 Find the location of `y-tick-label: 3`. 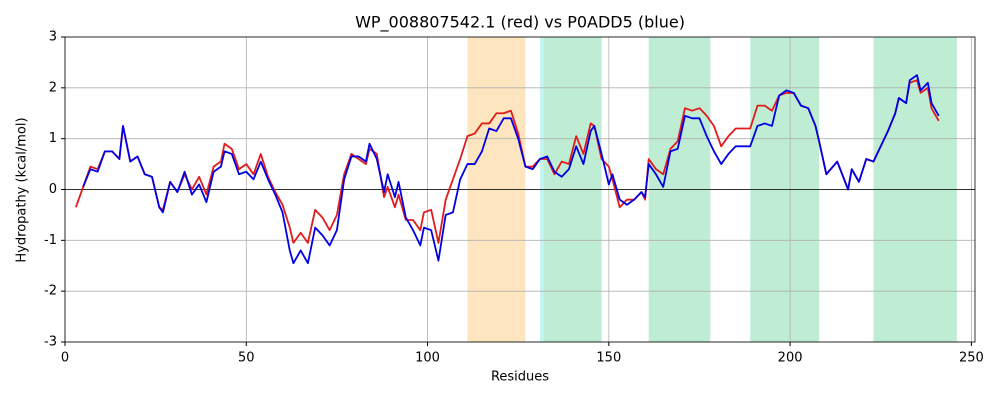

y-tick-label: 3 is located at coordinates (53, 37).